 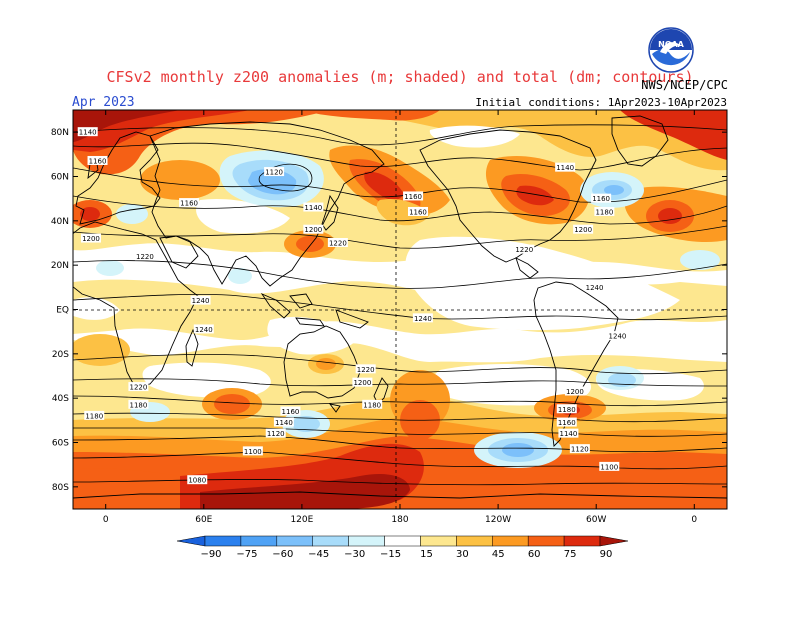 What do you see at coordinates (354, 554) in the screenshot?
I see `colorbar-tick-label: −30` at bounding box center [354, 554].